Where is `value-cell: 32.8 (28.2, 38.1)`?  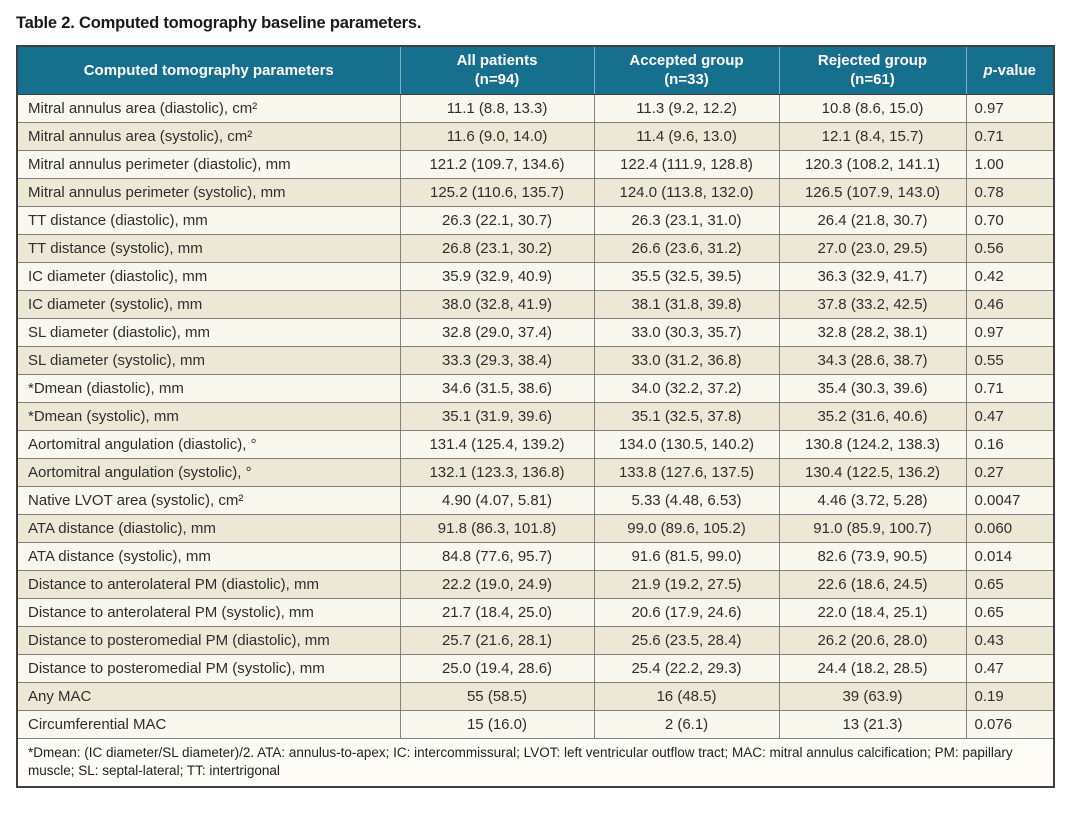 value-cell: 32.8 (28.2, 38.1) is located at coordinates (872, 332).